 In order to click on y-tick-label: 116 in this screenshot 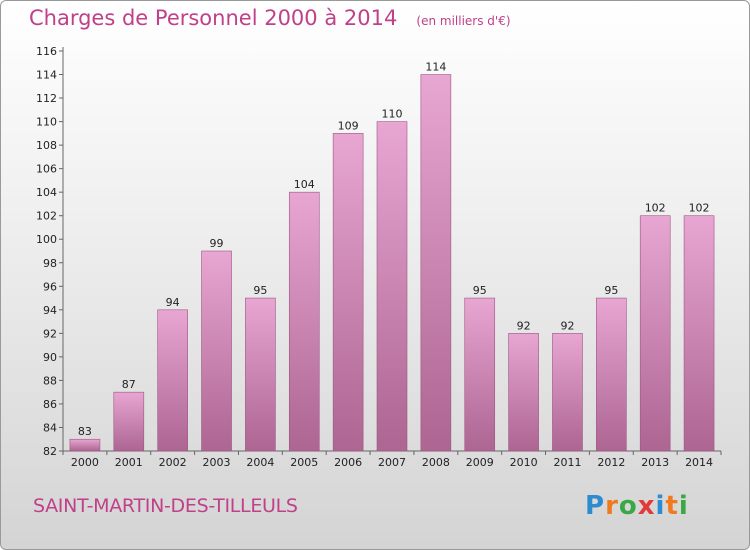, I will do `click(46, 51)`.